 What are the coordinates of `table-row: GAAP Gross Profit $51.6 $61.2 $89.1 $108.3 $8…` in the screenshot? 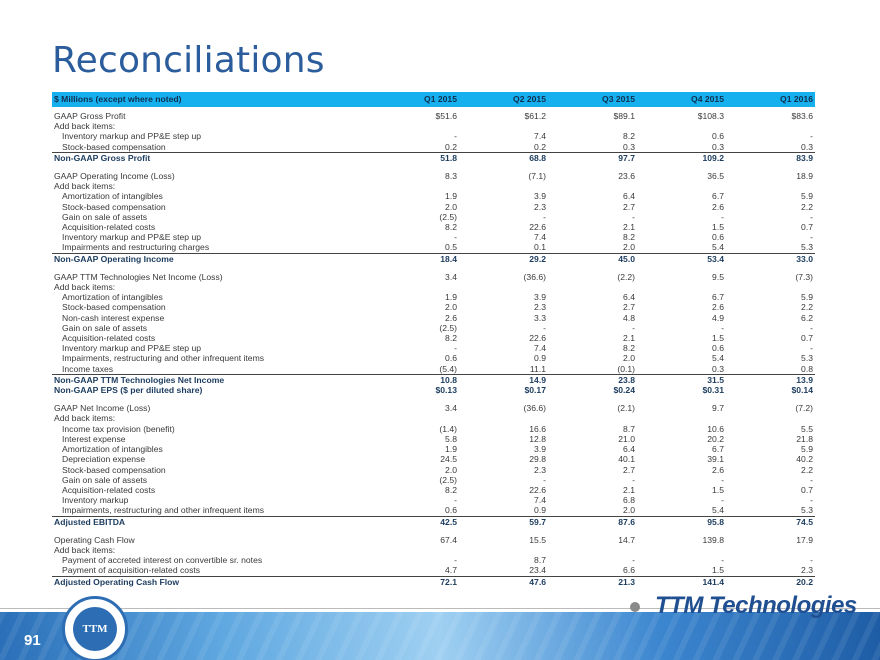 It's located at (433, 116).